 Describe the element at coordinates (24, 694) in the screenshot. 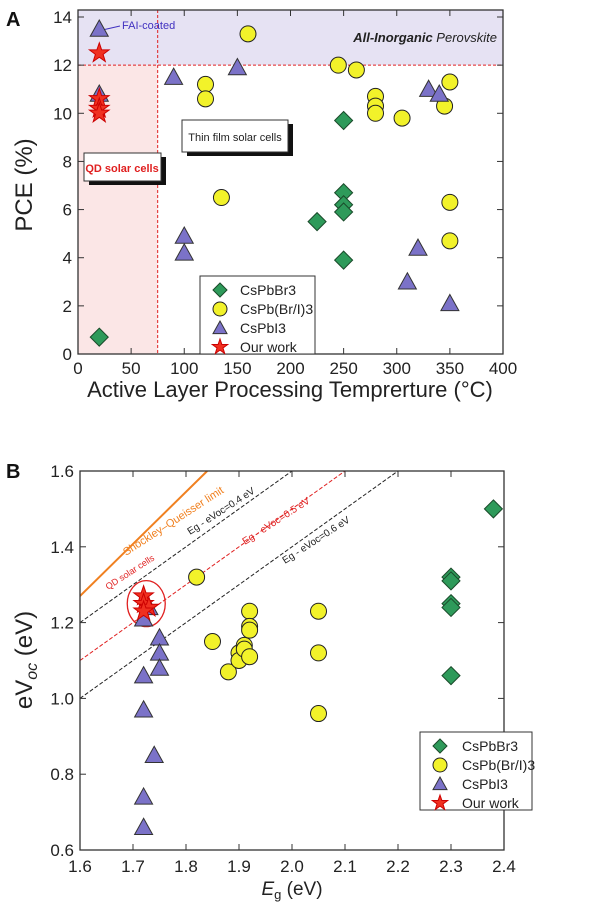

I see `y-label-main: eV` at that location.